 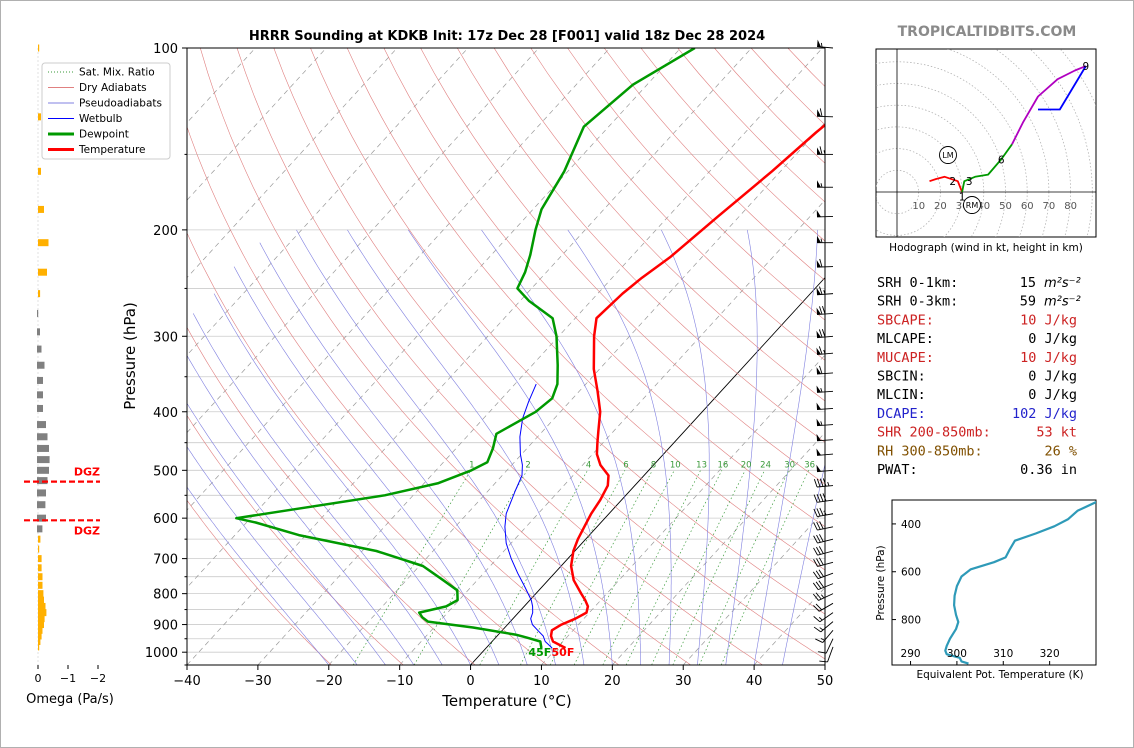 What do you see at coordinates (120, 104) in the screenshot?
I see `legend-label: Pseudoadiabats` at bounding box center [120, 104].